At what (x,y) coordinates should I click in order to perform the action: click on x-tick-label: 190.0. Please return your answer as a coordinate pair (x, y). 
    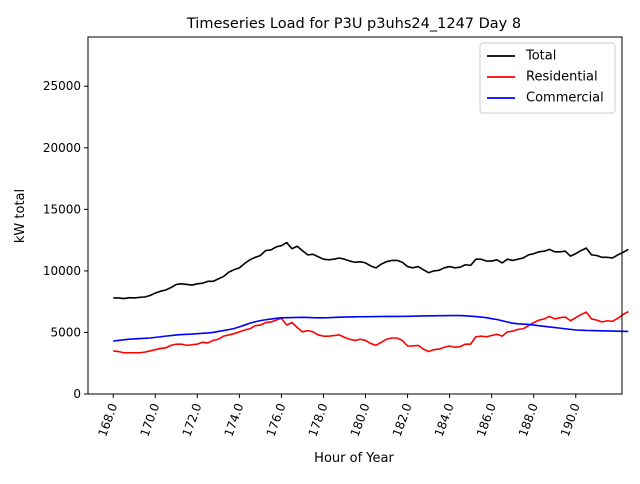
    Looking at the image, I should click on (570, 419).